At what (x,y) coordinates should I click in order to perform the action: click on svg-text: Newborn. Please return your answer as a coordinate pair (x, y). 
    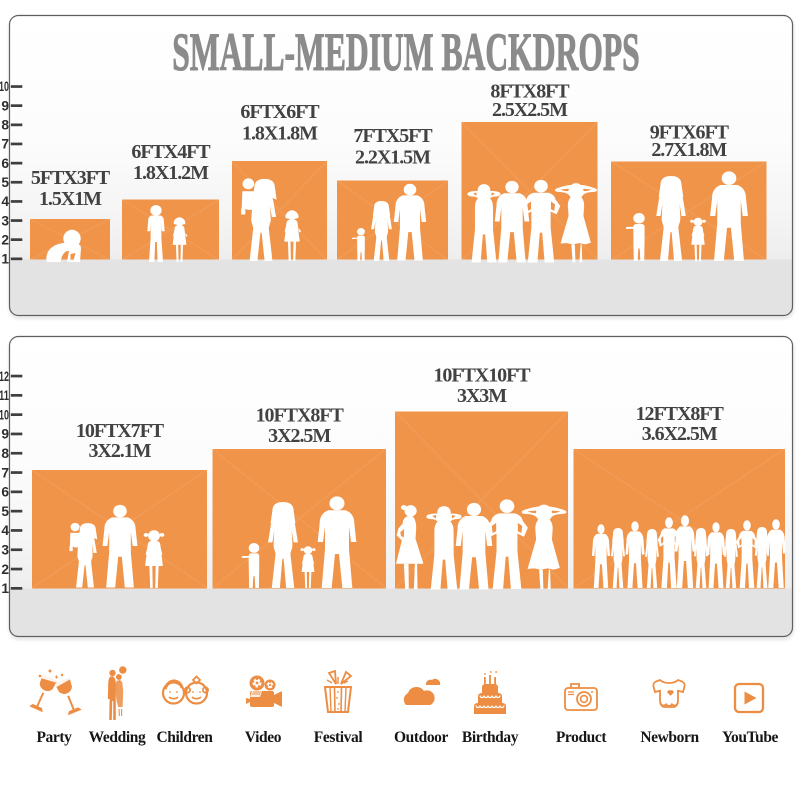
    Looking at the image, I should click on (669, 737).